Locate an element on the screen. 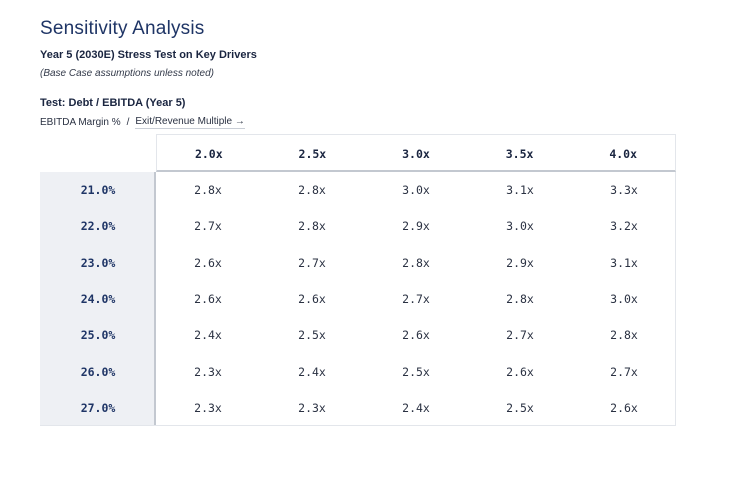 This screenshot has height=498, width=730. row-header: 22.0% is located at coordinates (98, 226).